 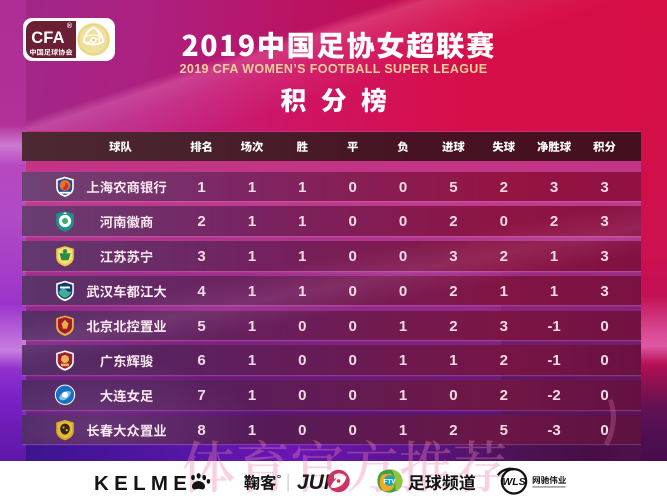 I want to click on svg-text: KELME, so click(x=143, y=483).